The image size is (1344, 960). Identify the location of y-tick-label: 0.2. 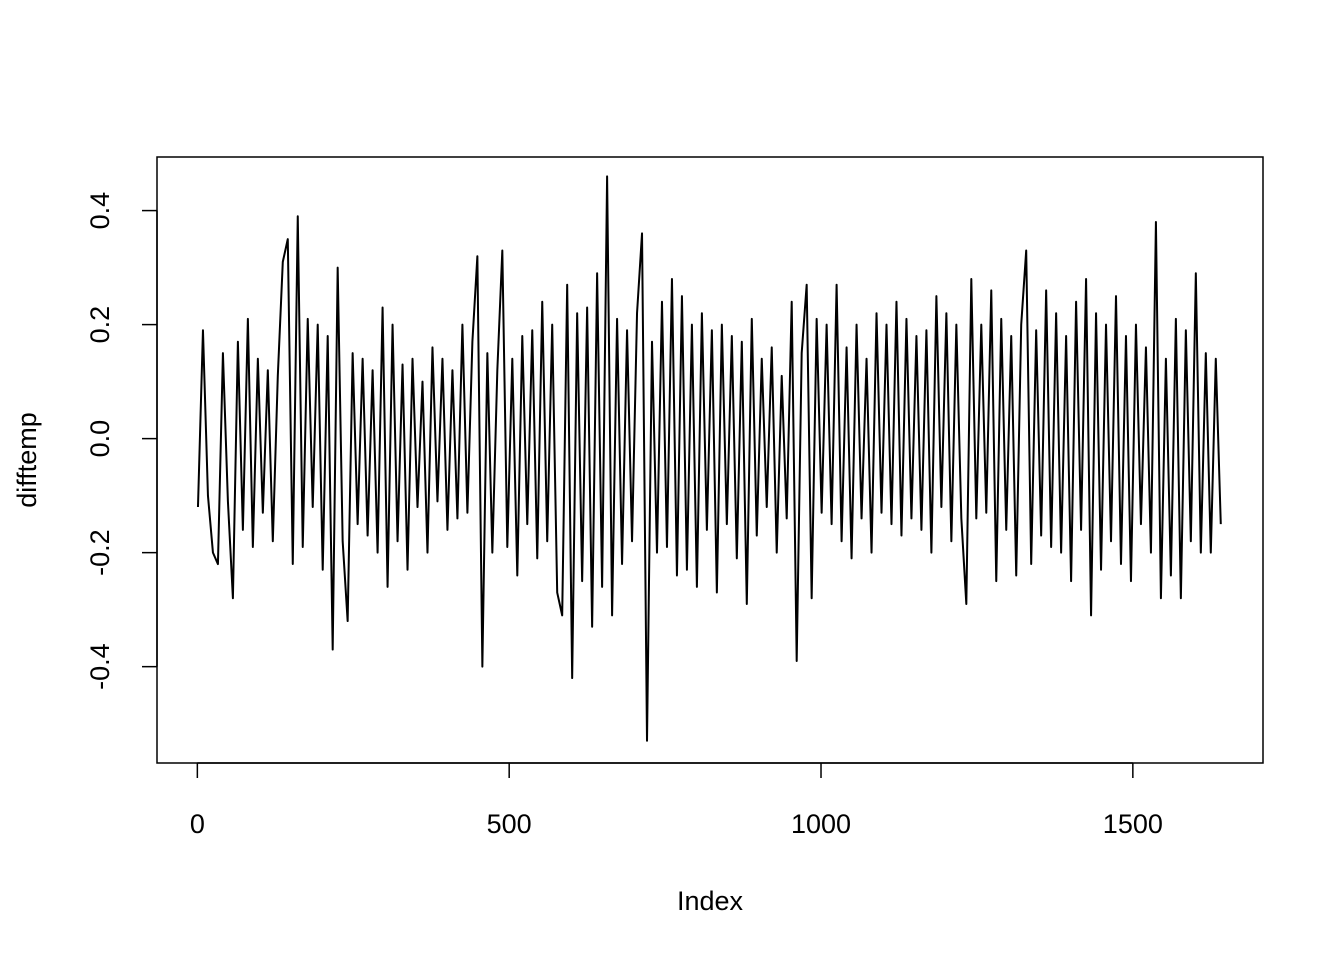
(100, 325).